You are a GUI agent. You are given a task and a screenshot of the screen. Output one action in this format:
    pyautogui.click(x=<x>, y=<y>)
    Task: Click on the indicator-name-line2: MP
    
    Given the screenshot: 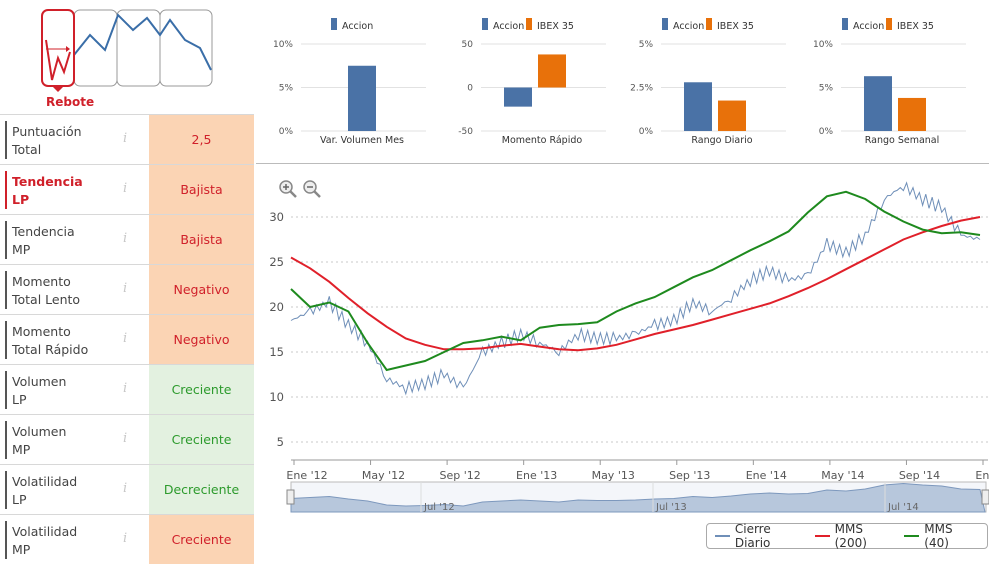 What is the action you would take?
    pyautogui.click(x=21, y=549)
    